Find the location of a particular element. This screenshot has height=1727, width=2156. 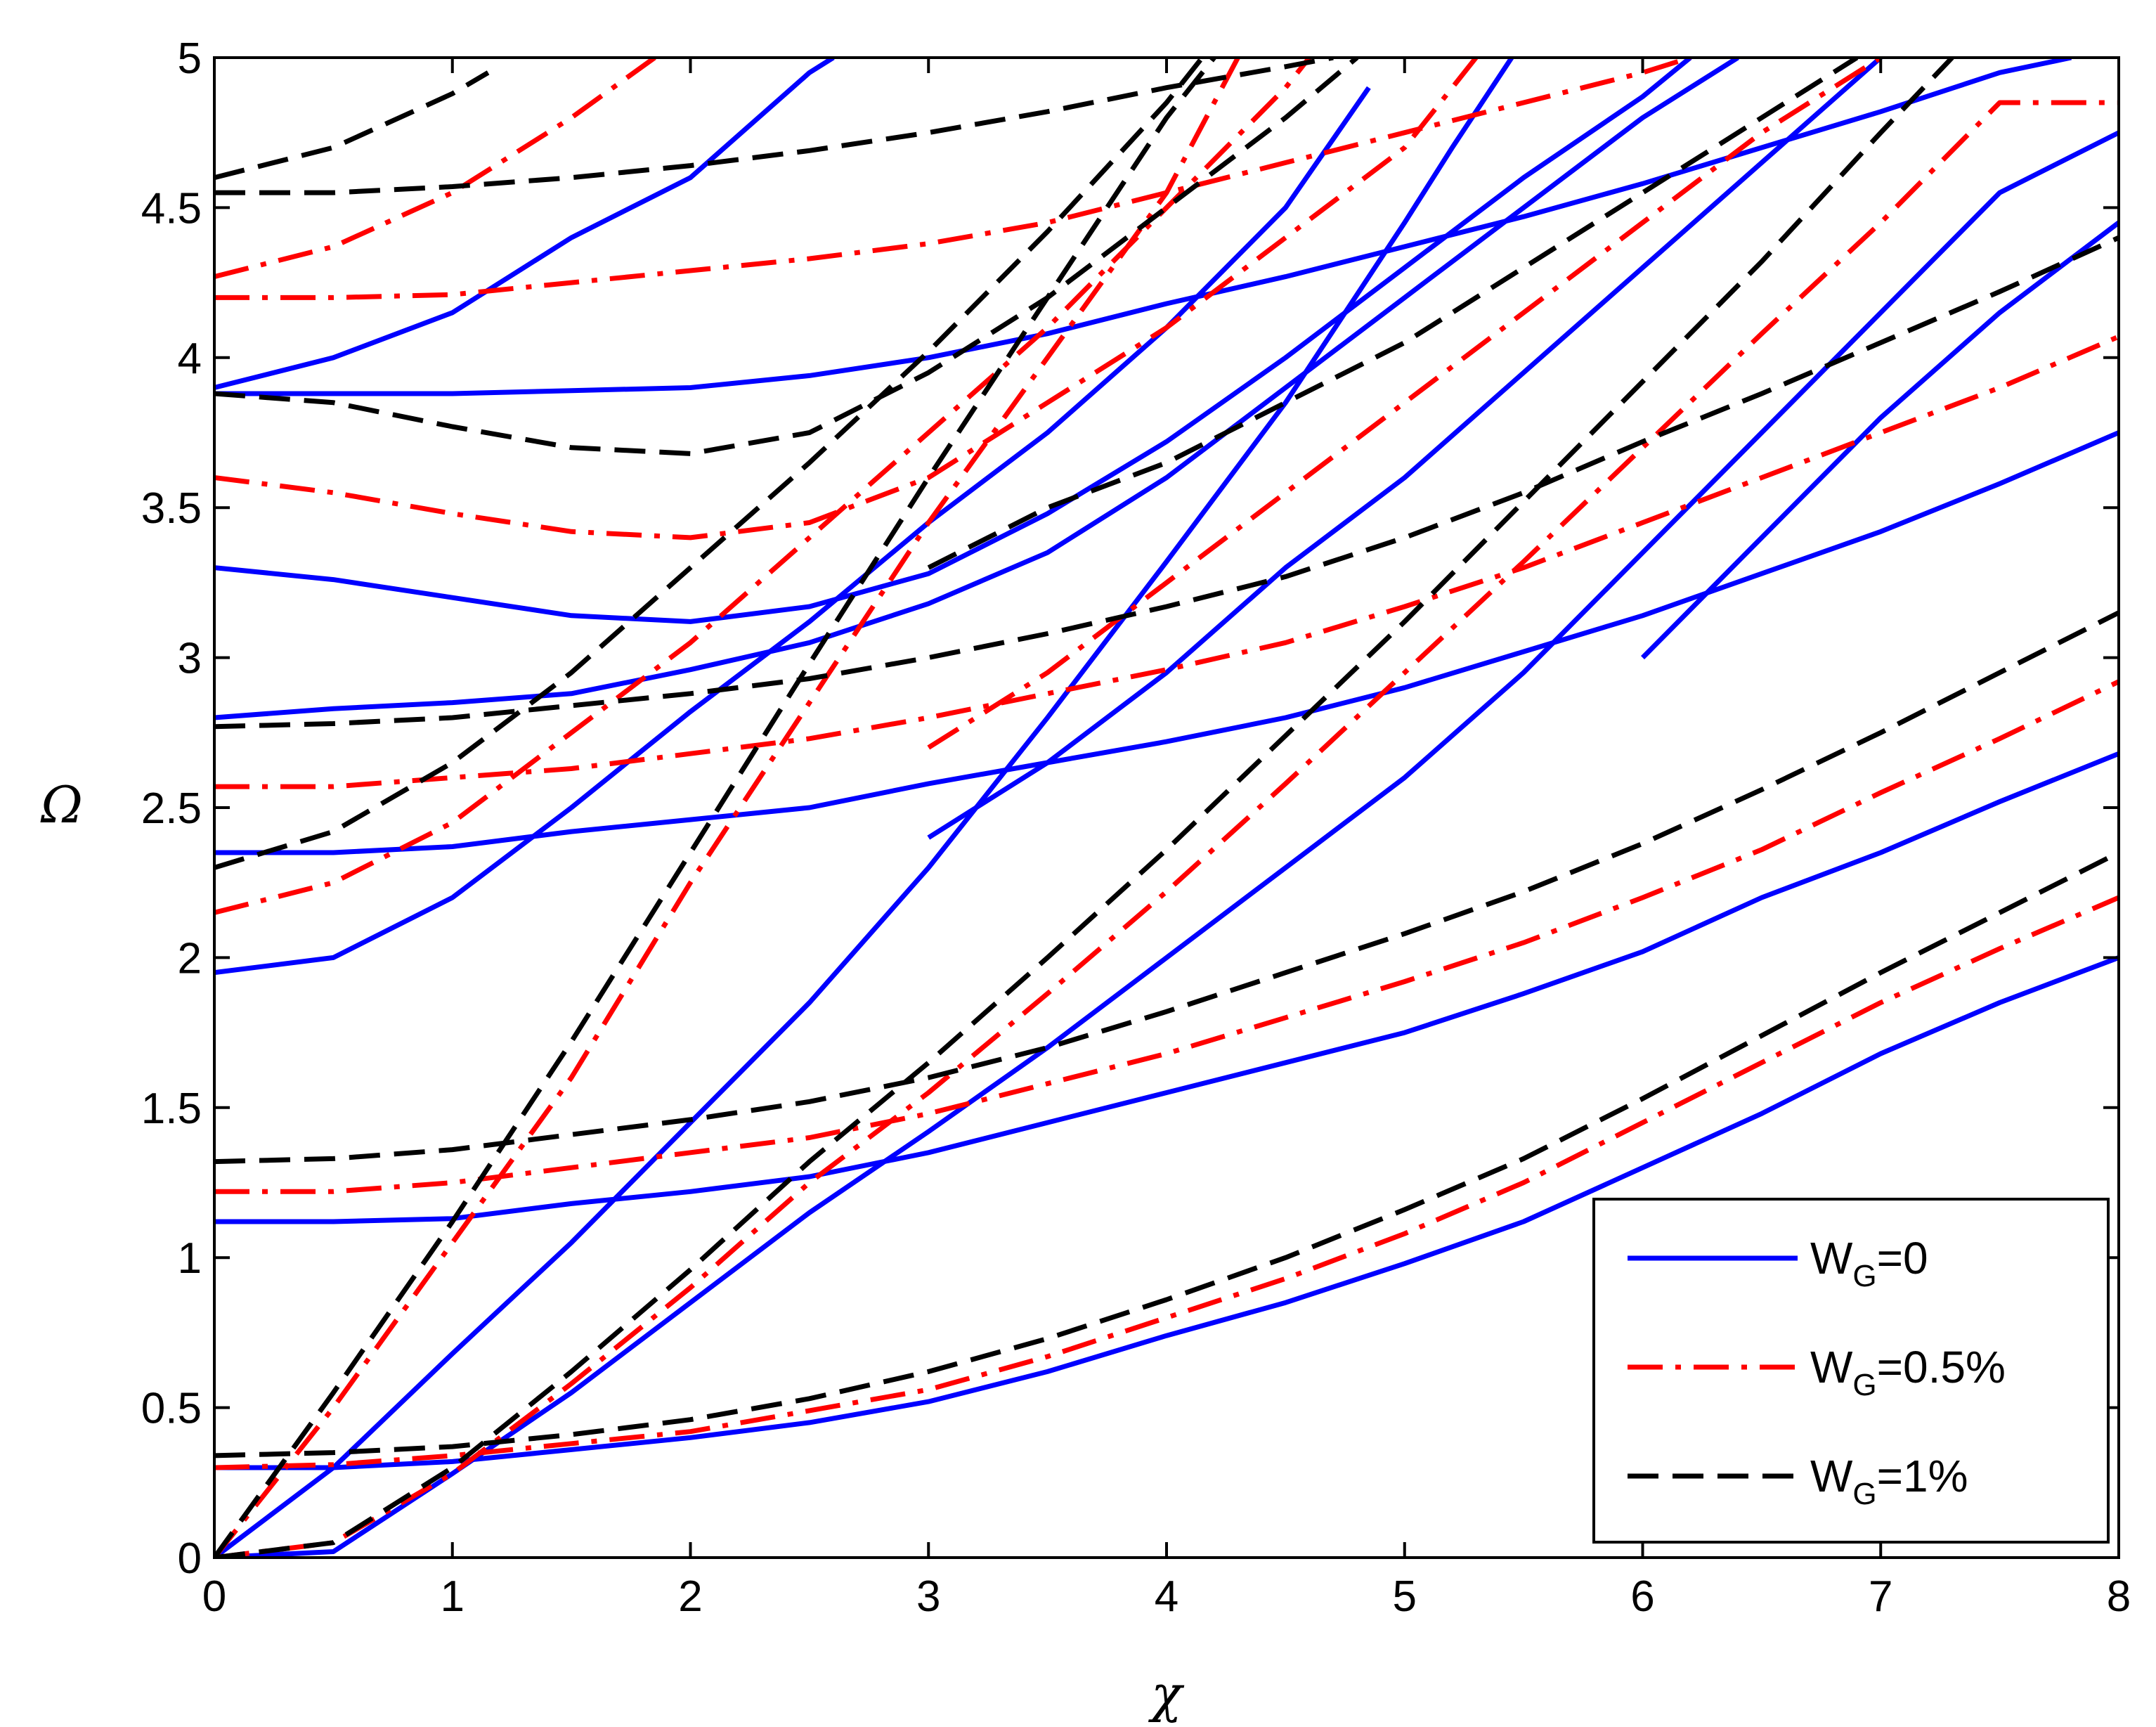

legend: WG=0 WG=0.5% WG=1% is located at coordinates (1851, 1371).